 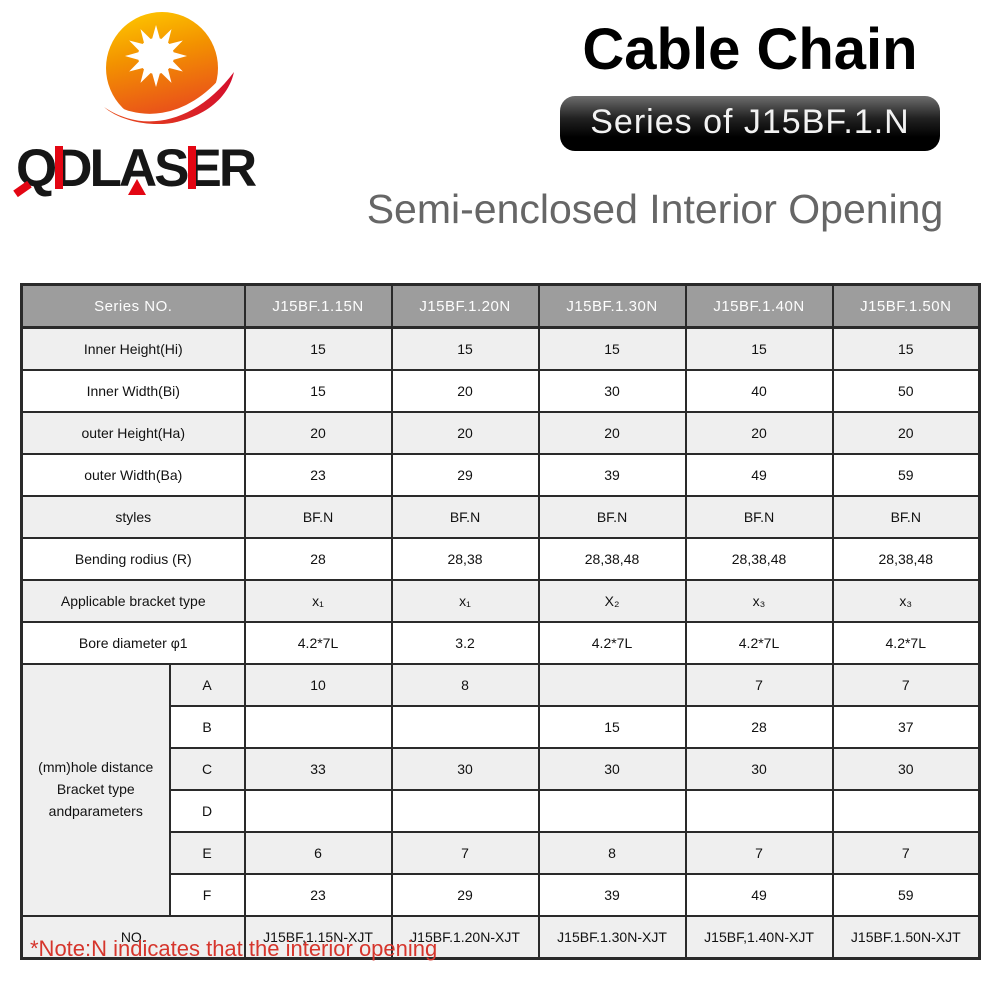 What do you see at coordinates (318, 306) in the screenshot?
I see `column-header: J15BF.1.15N` at bounding box center [318, 306].